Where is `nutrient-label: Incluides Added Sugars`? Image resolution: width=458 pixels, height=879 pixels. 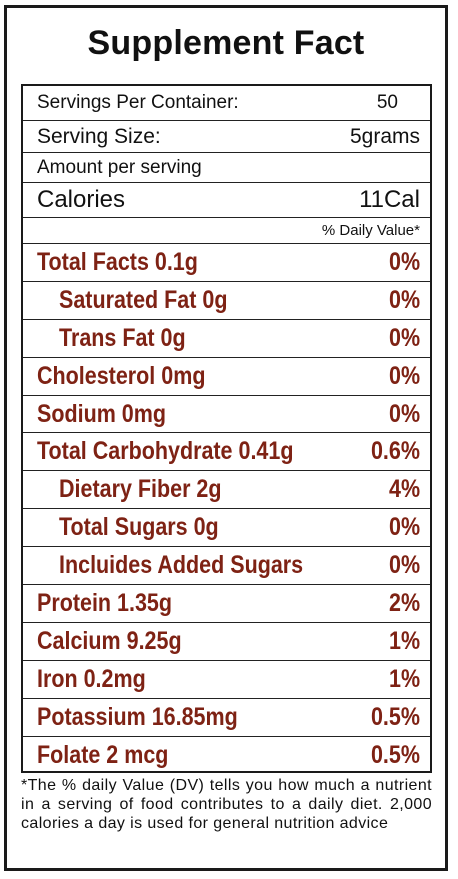 nutrient-label: Incluides Added Sugars is located at coordinates (181, 565).